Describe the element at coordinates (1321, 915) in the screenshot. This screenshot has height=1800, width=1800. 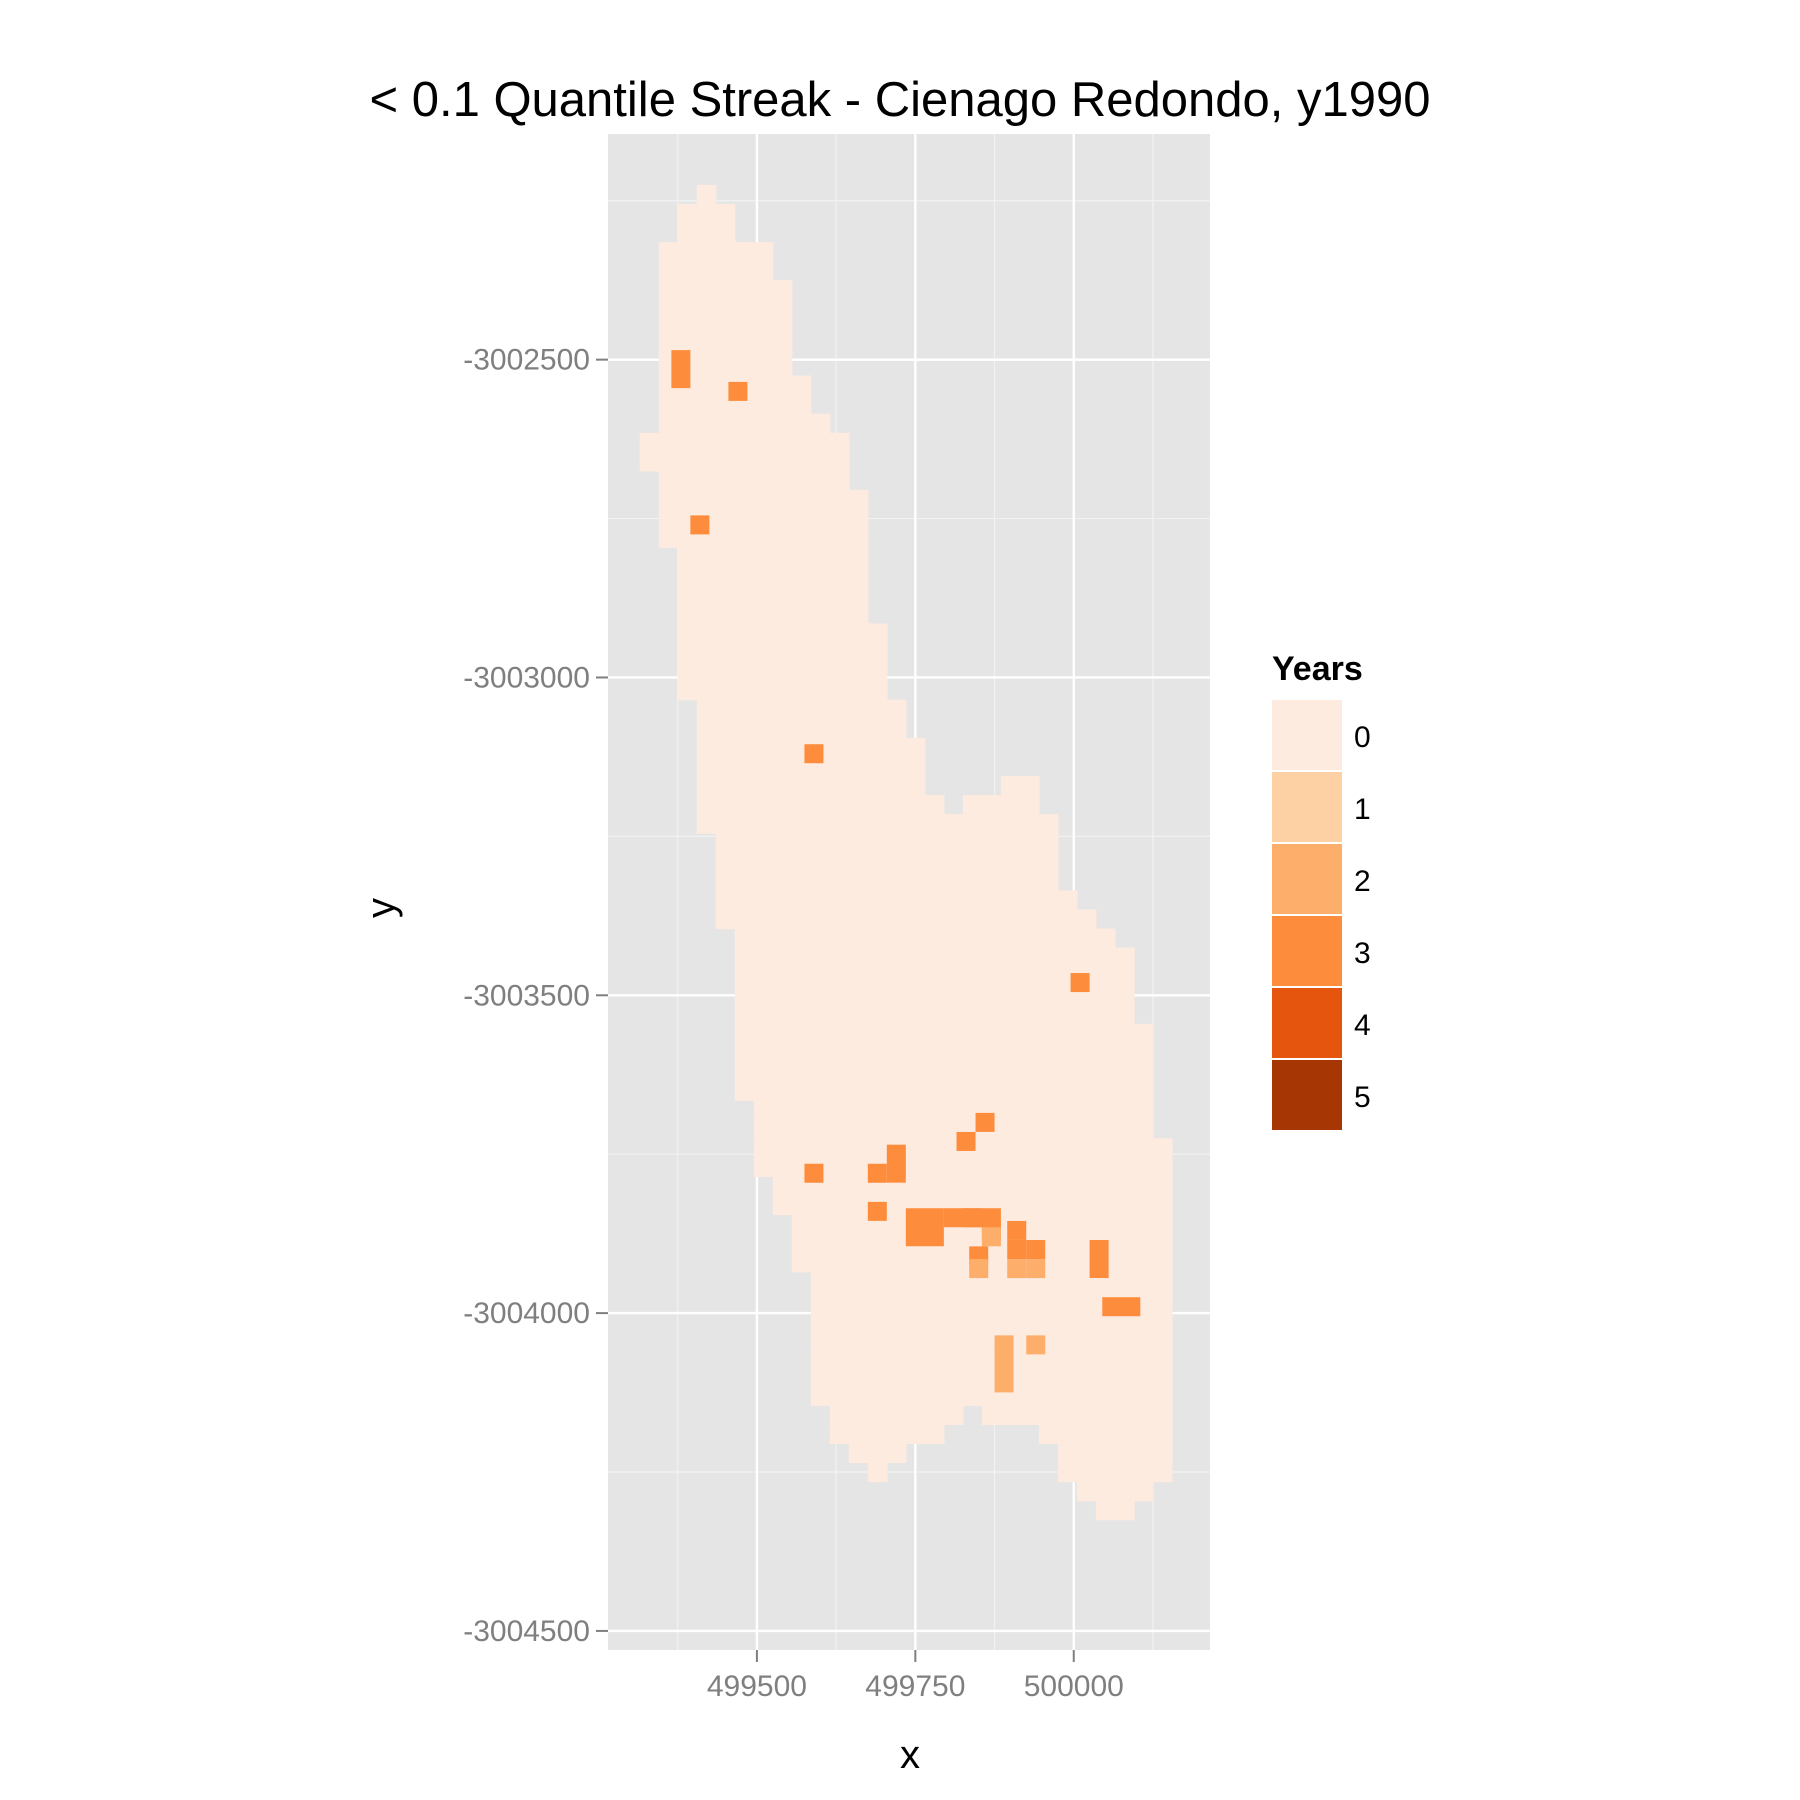
I see `legend-keys: 0 1 2 3 4 5` at that location.